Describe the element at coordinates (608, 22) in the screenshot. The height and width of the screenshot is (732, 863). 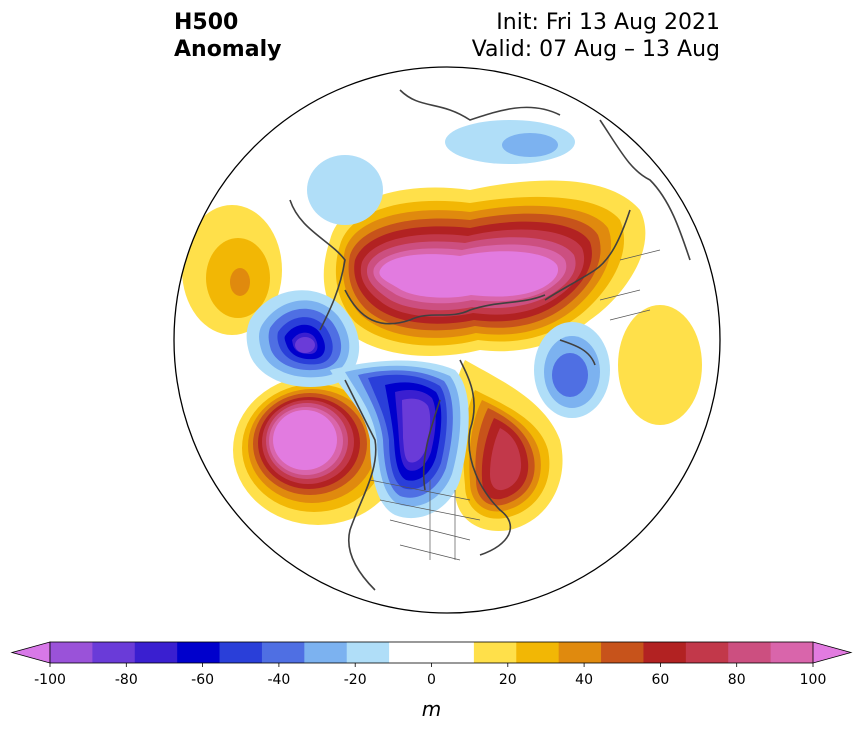
I see `init-time: Init: Fri 13 Aug 2021` at that location.